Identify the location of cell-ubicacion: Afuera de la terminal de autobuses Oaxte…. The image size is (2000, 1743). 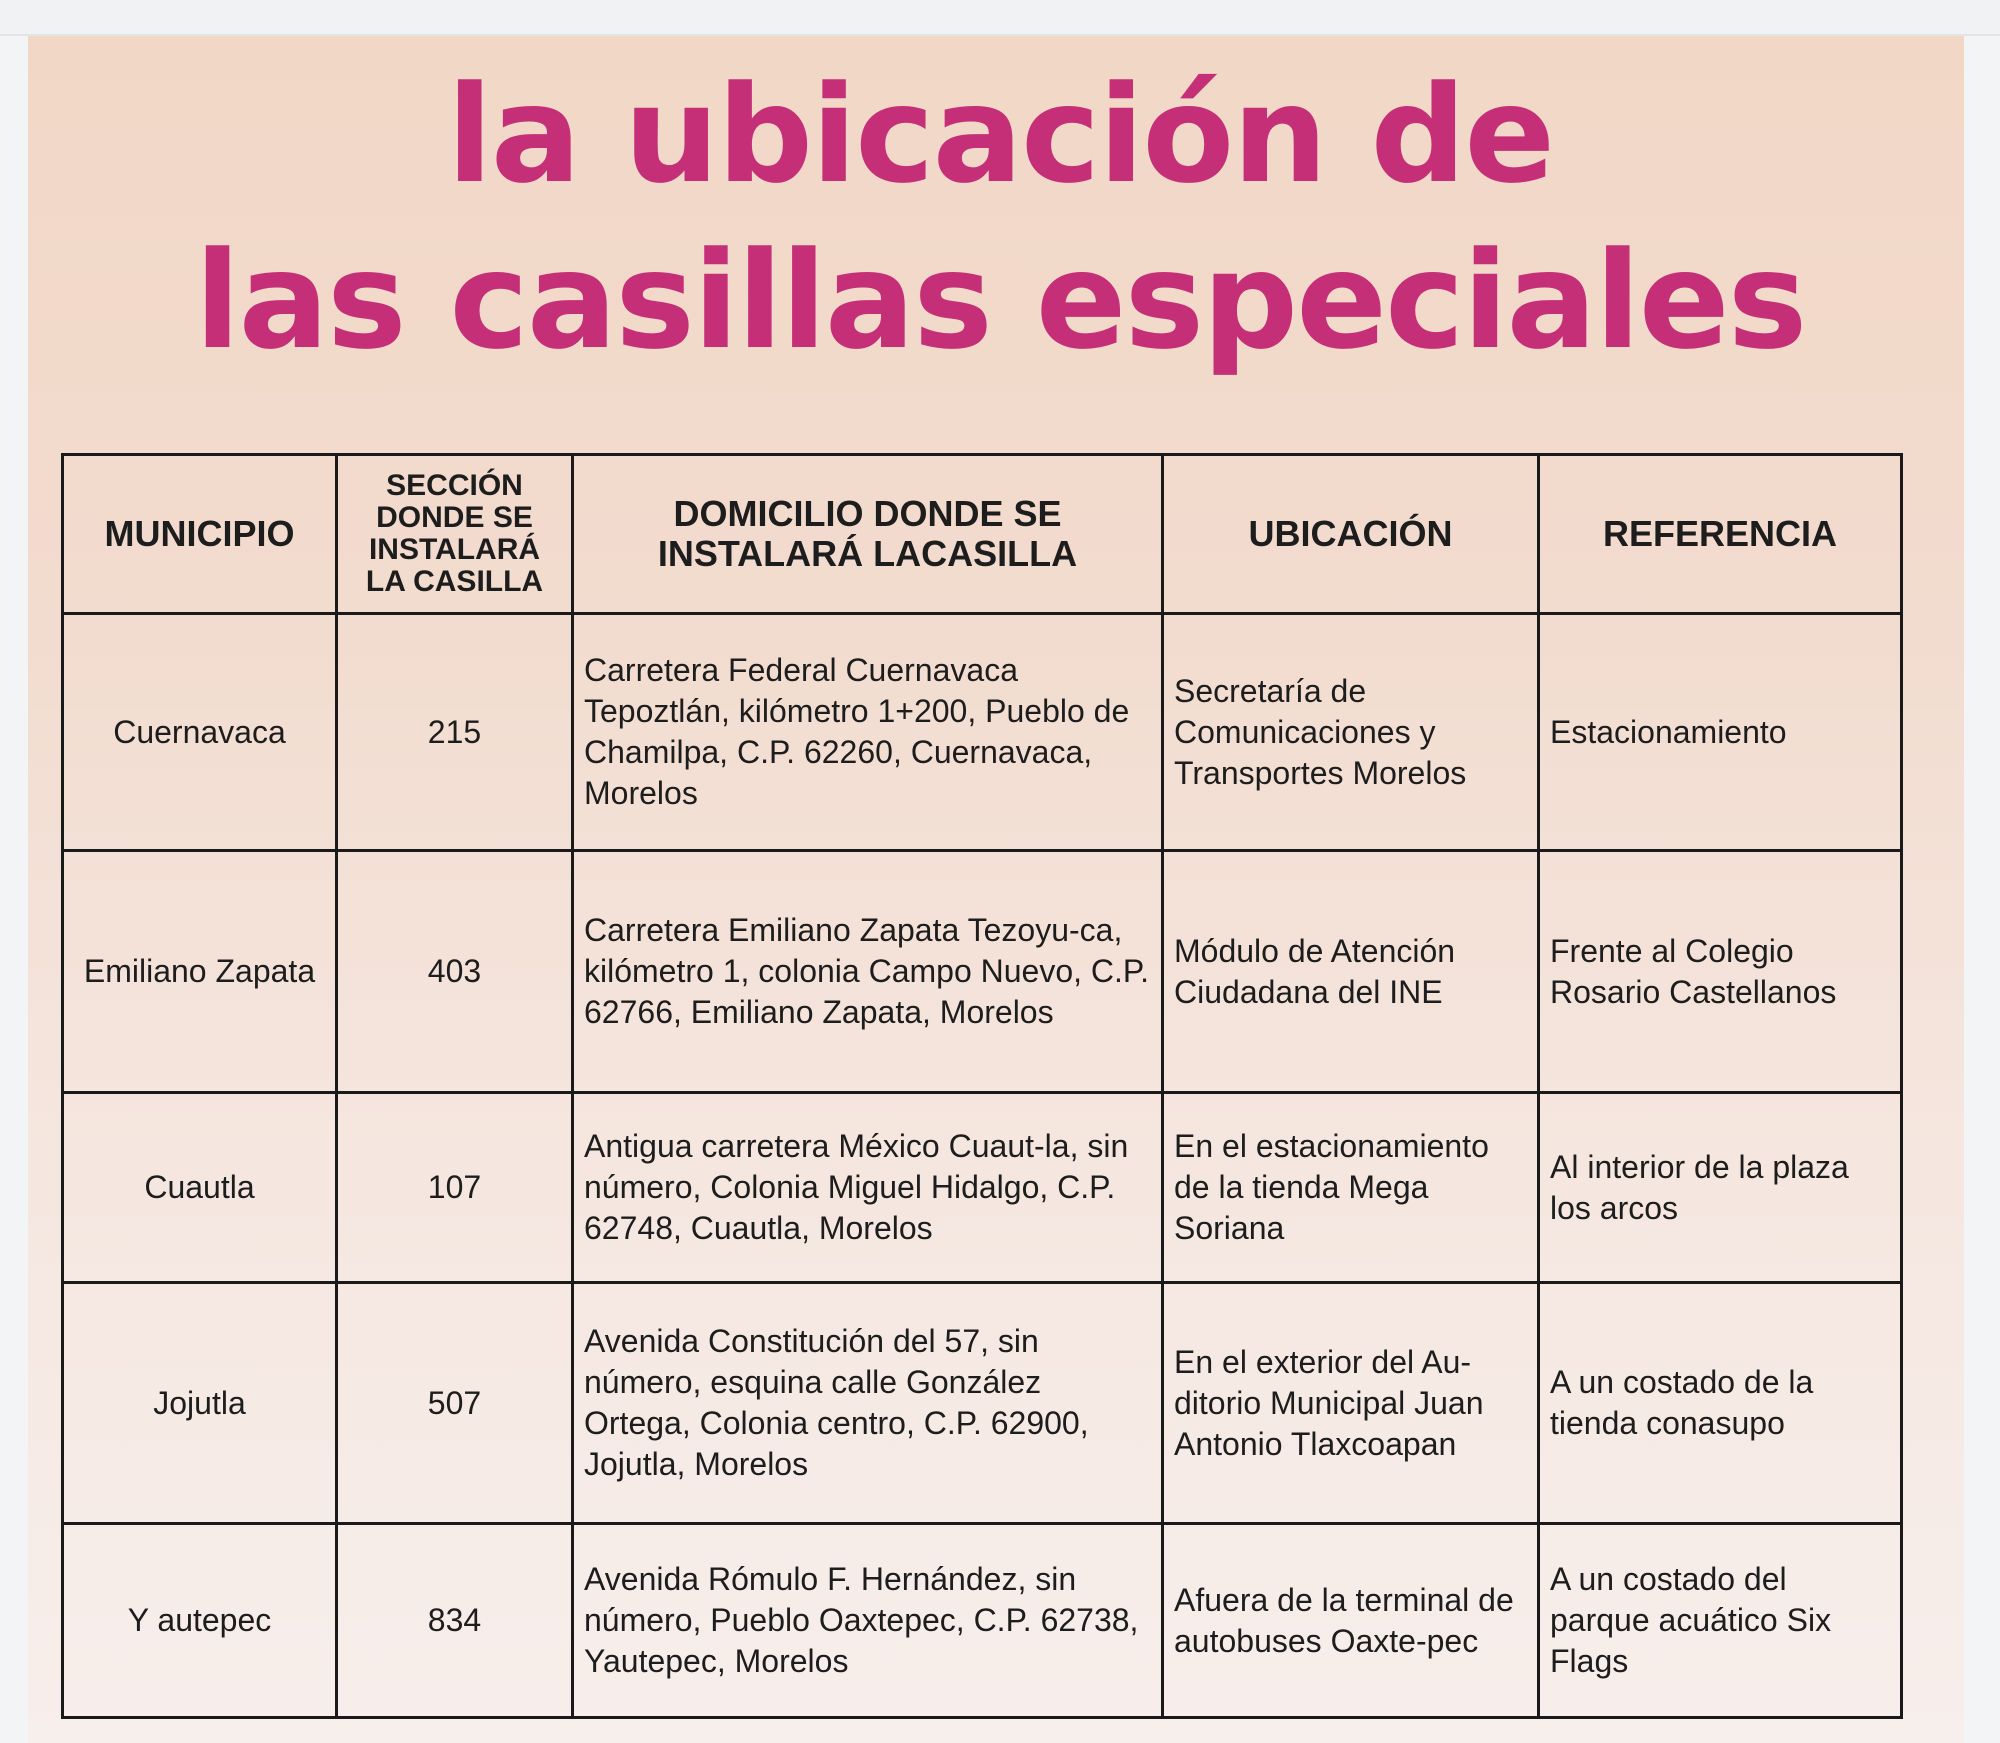
(1350, 1620).